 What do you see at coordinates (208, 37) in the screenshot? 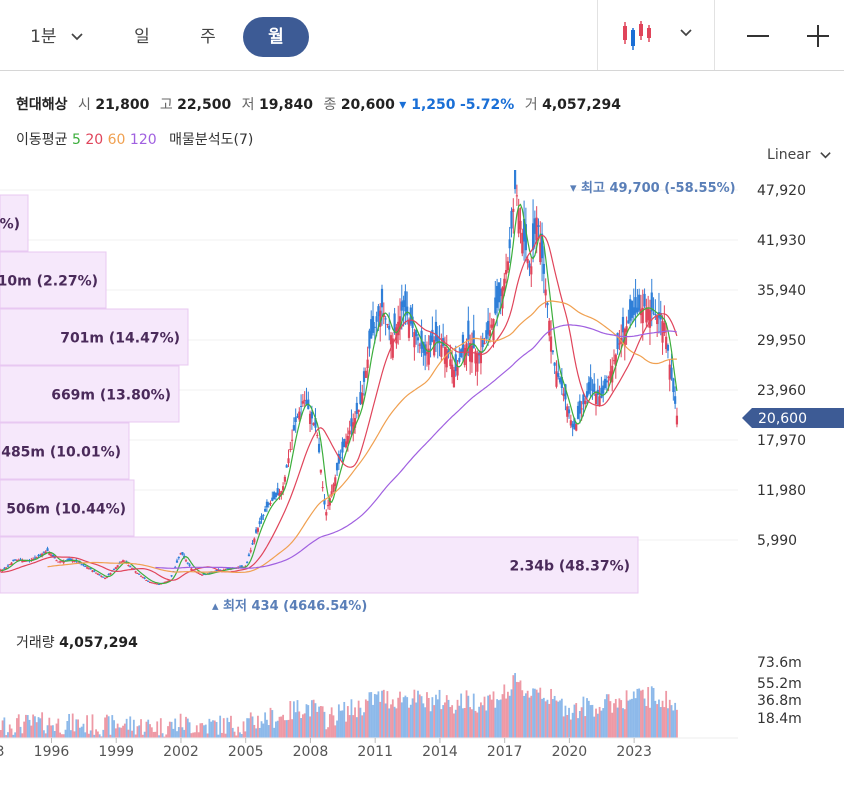
I see `tab-week: 주` at bounding box center [208, 37].